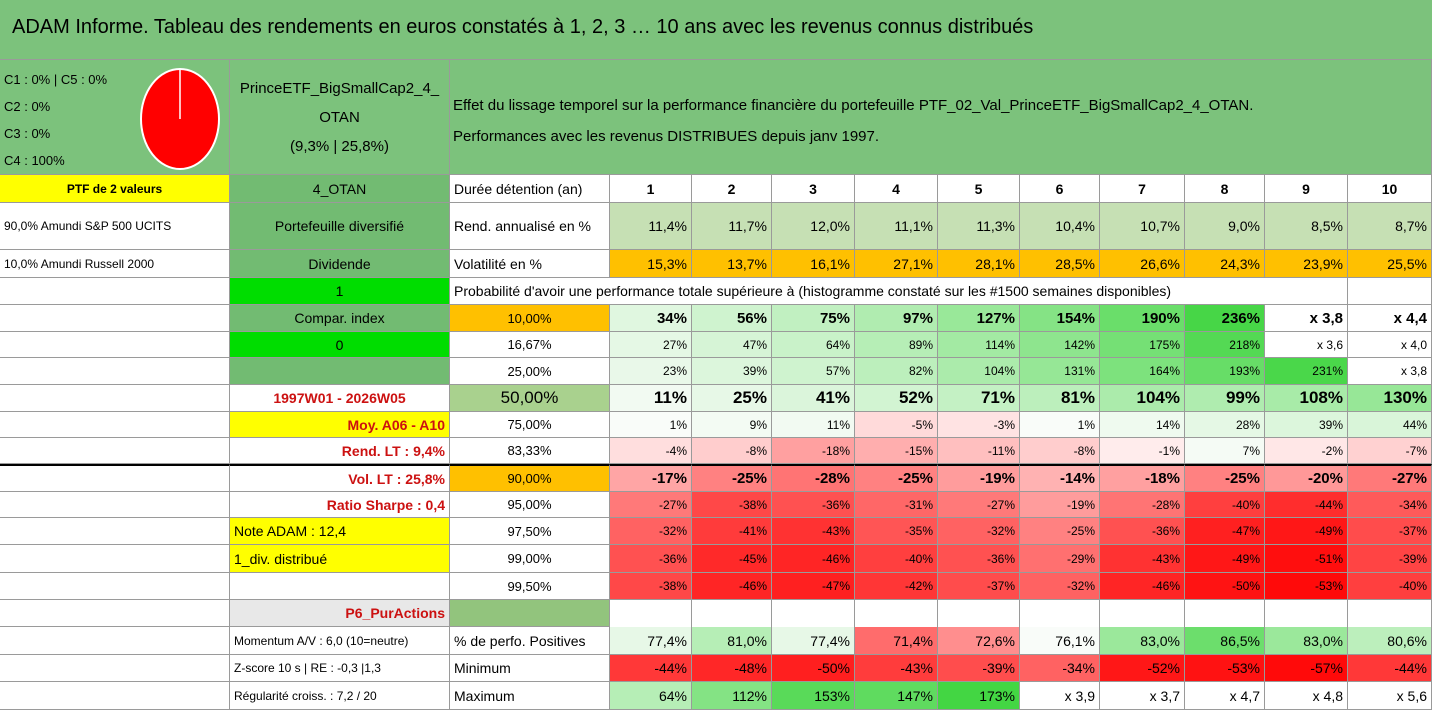 This screenshot has width=1432, height=717. Describe the element at coordinates (340, 318) in the screenshot. I see `side-info: Compar. index` at that location.